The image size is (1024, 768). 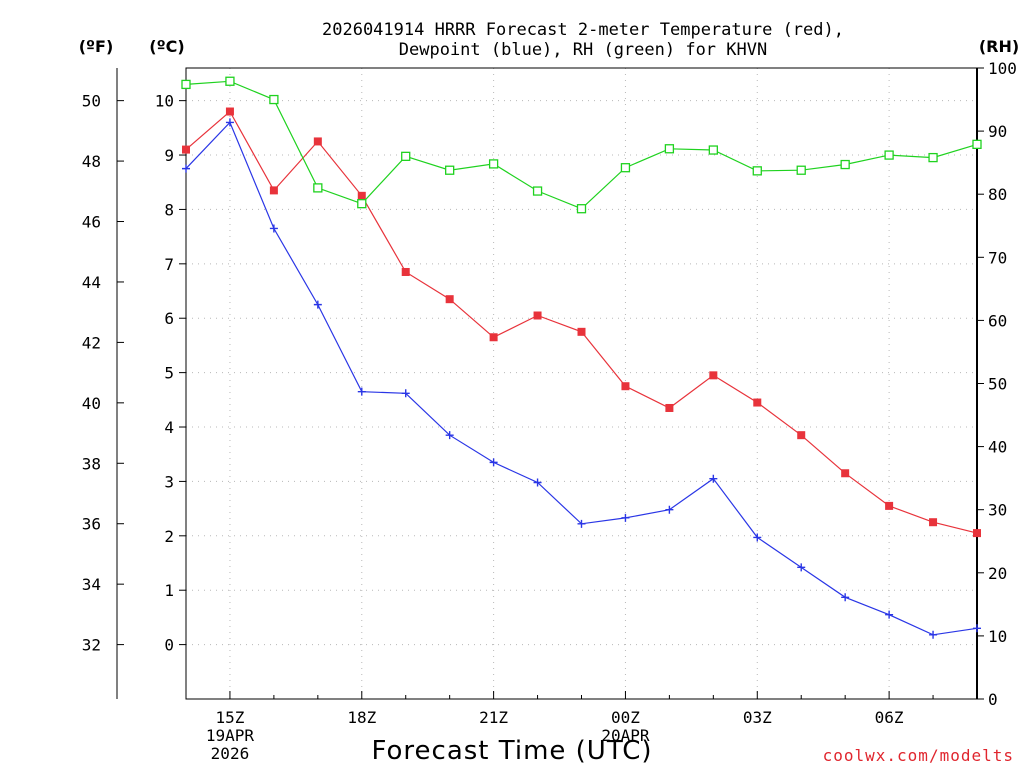 What do you see at coordinates (169, 536) in the screenshot?
I see `celsius-tick-label: 2` at bounding box center [169, 536].